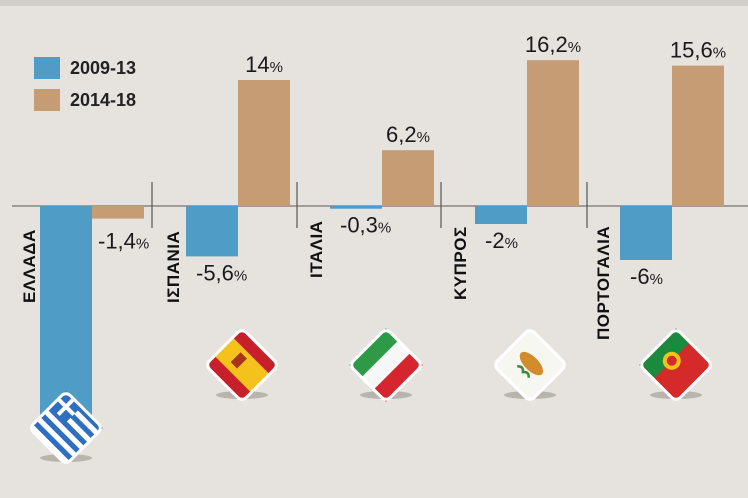 The height and width of the screenshot is (498, 748). I want to click on legend-item-2009-13: 2009-13, so click(85, 68).